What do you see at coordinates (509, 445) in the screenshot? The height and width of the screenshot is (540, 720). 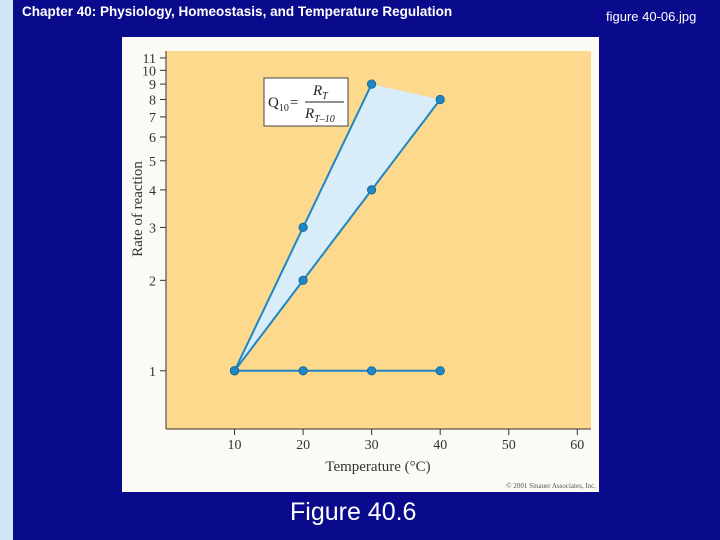 I see `x-tick-label: 50` at bounding box center [509, 445].